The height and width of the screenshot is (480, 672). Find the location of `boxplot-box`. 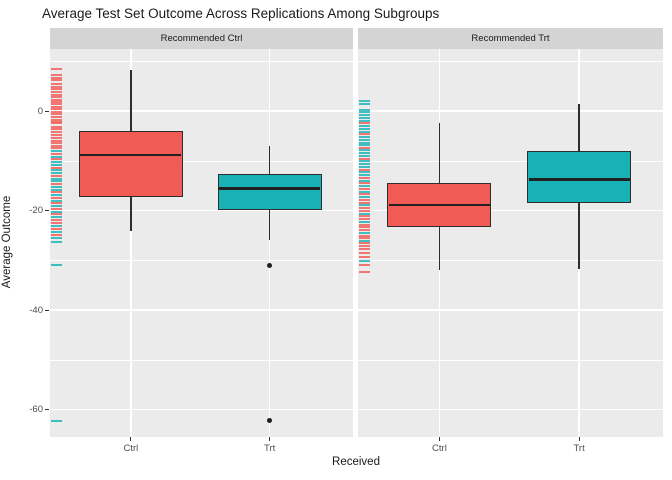

boxplot-box is located at coordinates (130, 164).